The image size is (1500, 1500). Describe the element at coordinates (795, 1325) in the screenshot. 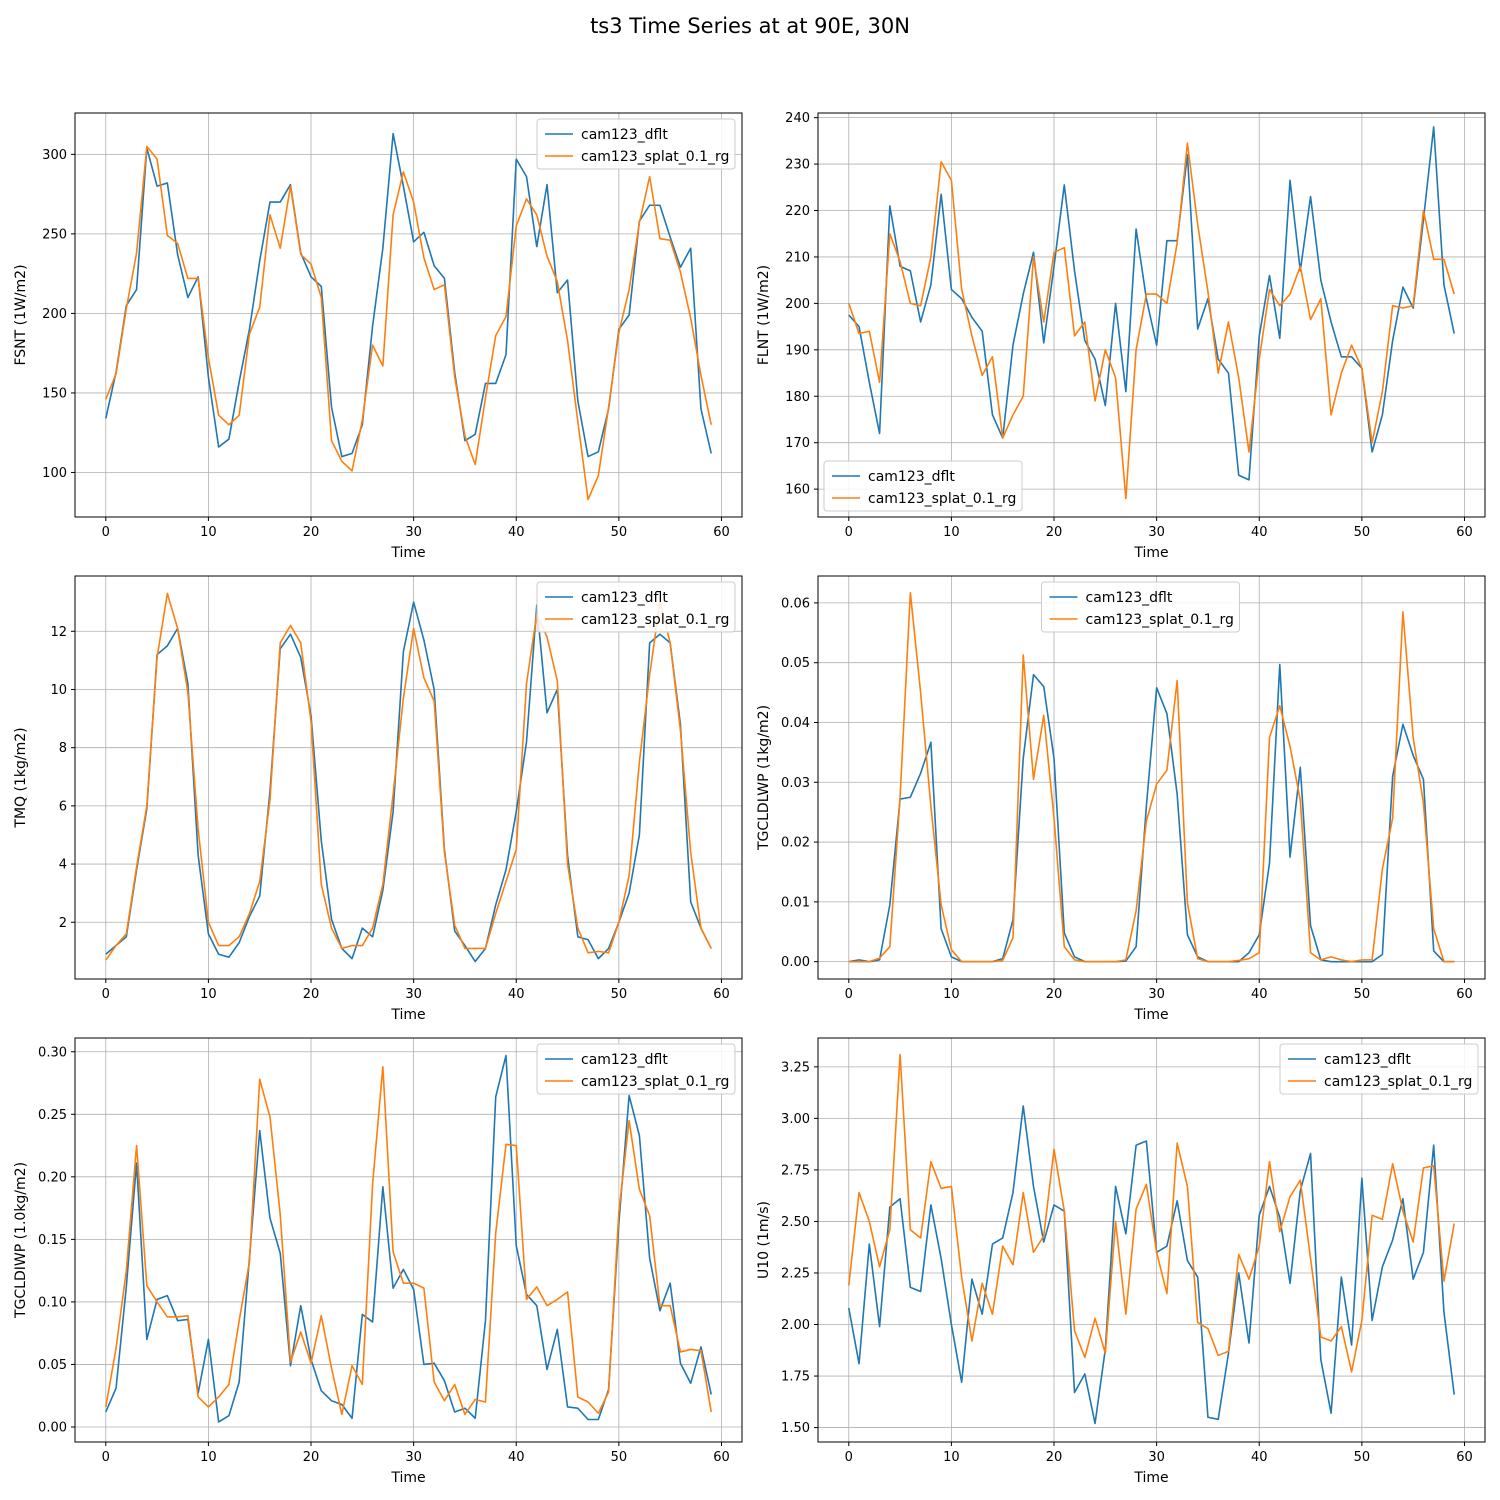

I see `y-tick-label: 2.00` at that location.